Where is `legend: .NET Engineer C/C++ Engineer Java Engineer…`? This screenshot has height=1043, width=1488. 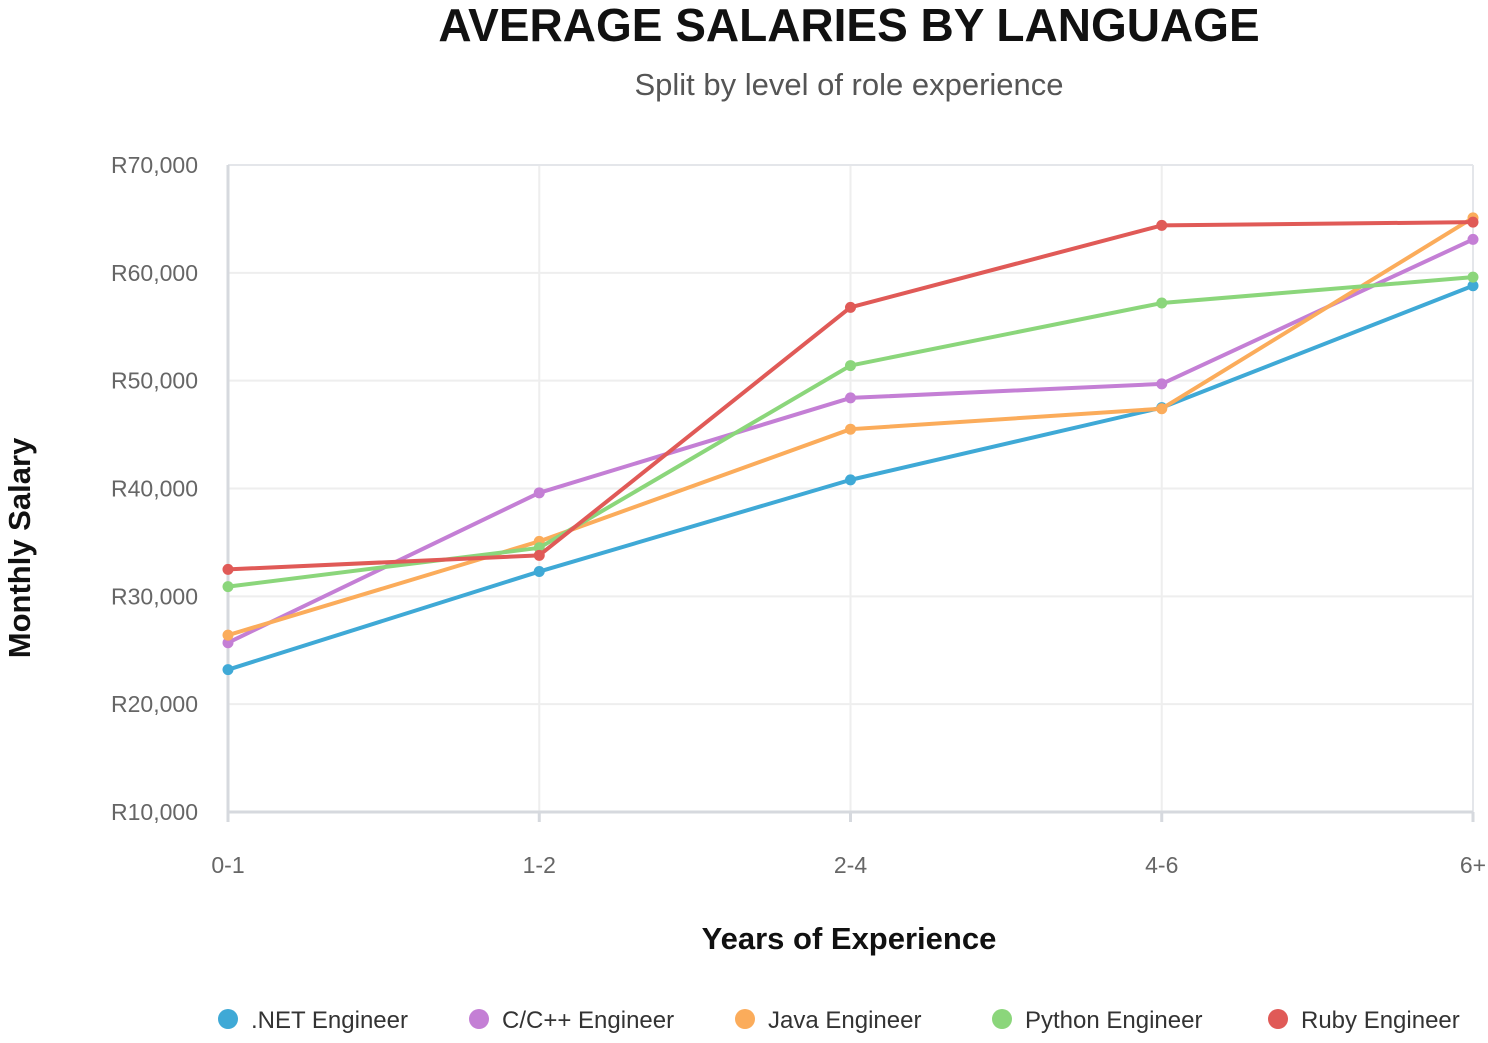
legend: .NET Engineer C/C++ Engineer Java Engineer… is located at coordinates (839, 1020).